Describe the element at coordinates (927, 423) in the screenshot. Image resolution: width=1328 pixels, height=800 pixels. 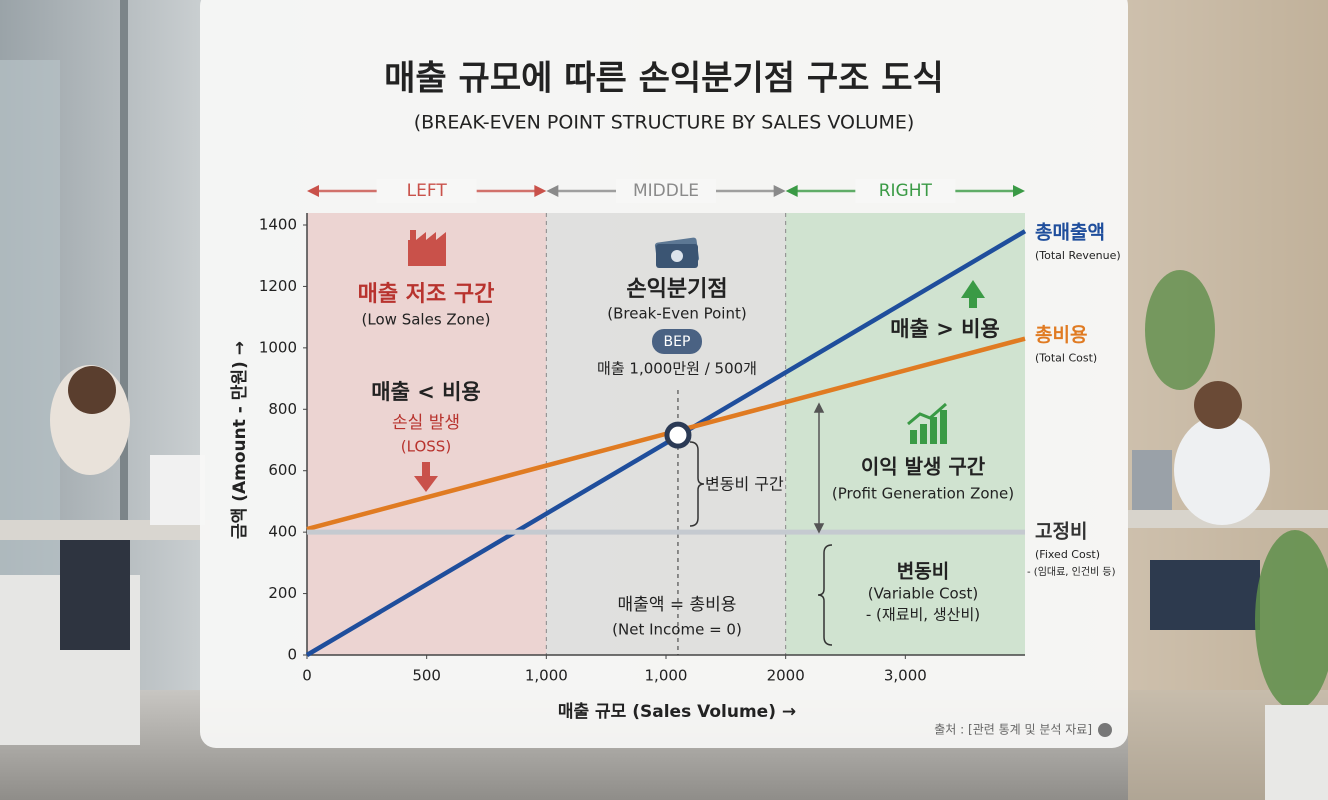
I see `growth-icon` at that location.